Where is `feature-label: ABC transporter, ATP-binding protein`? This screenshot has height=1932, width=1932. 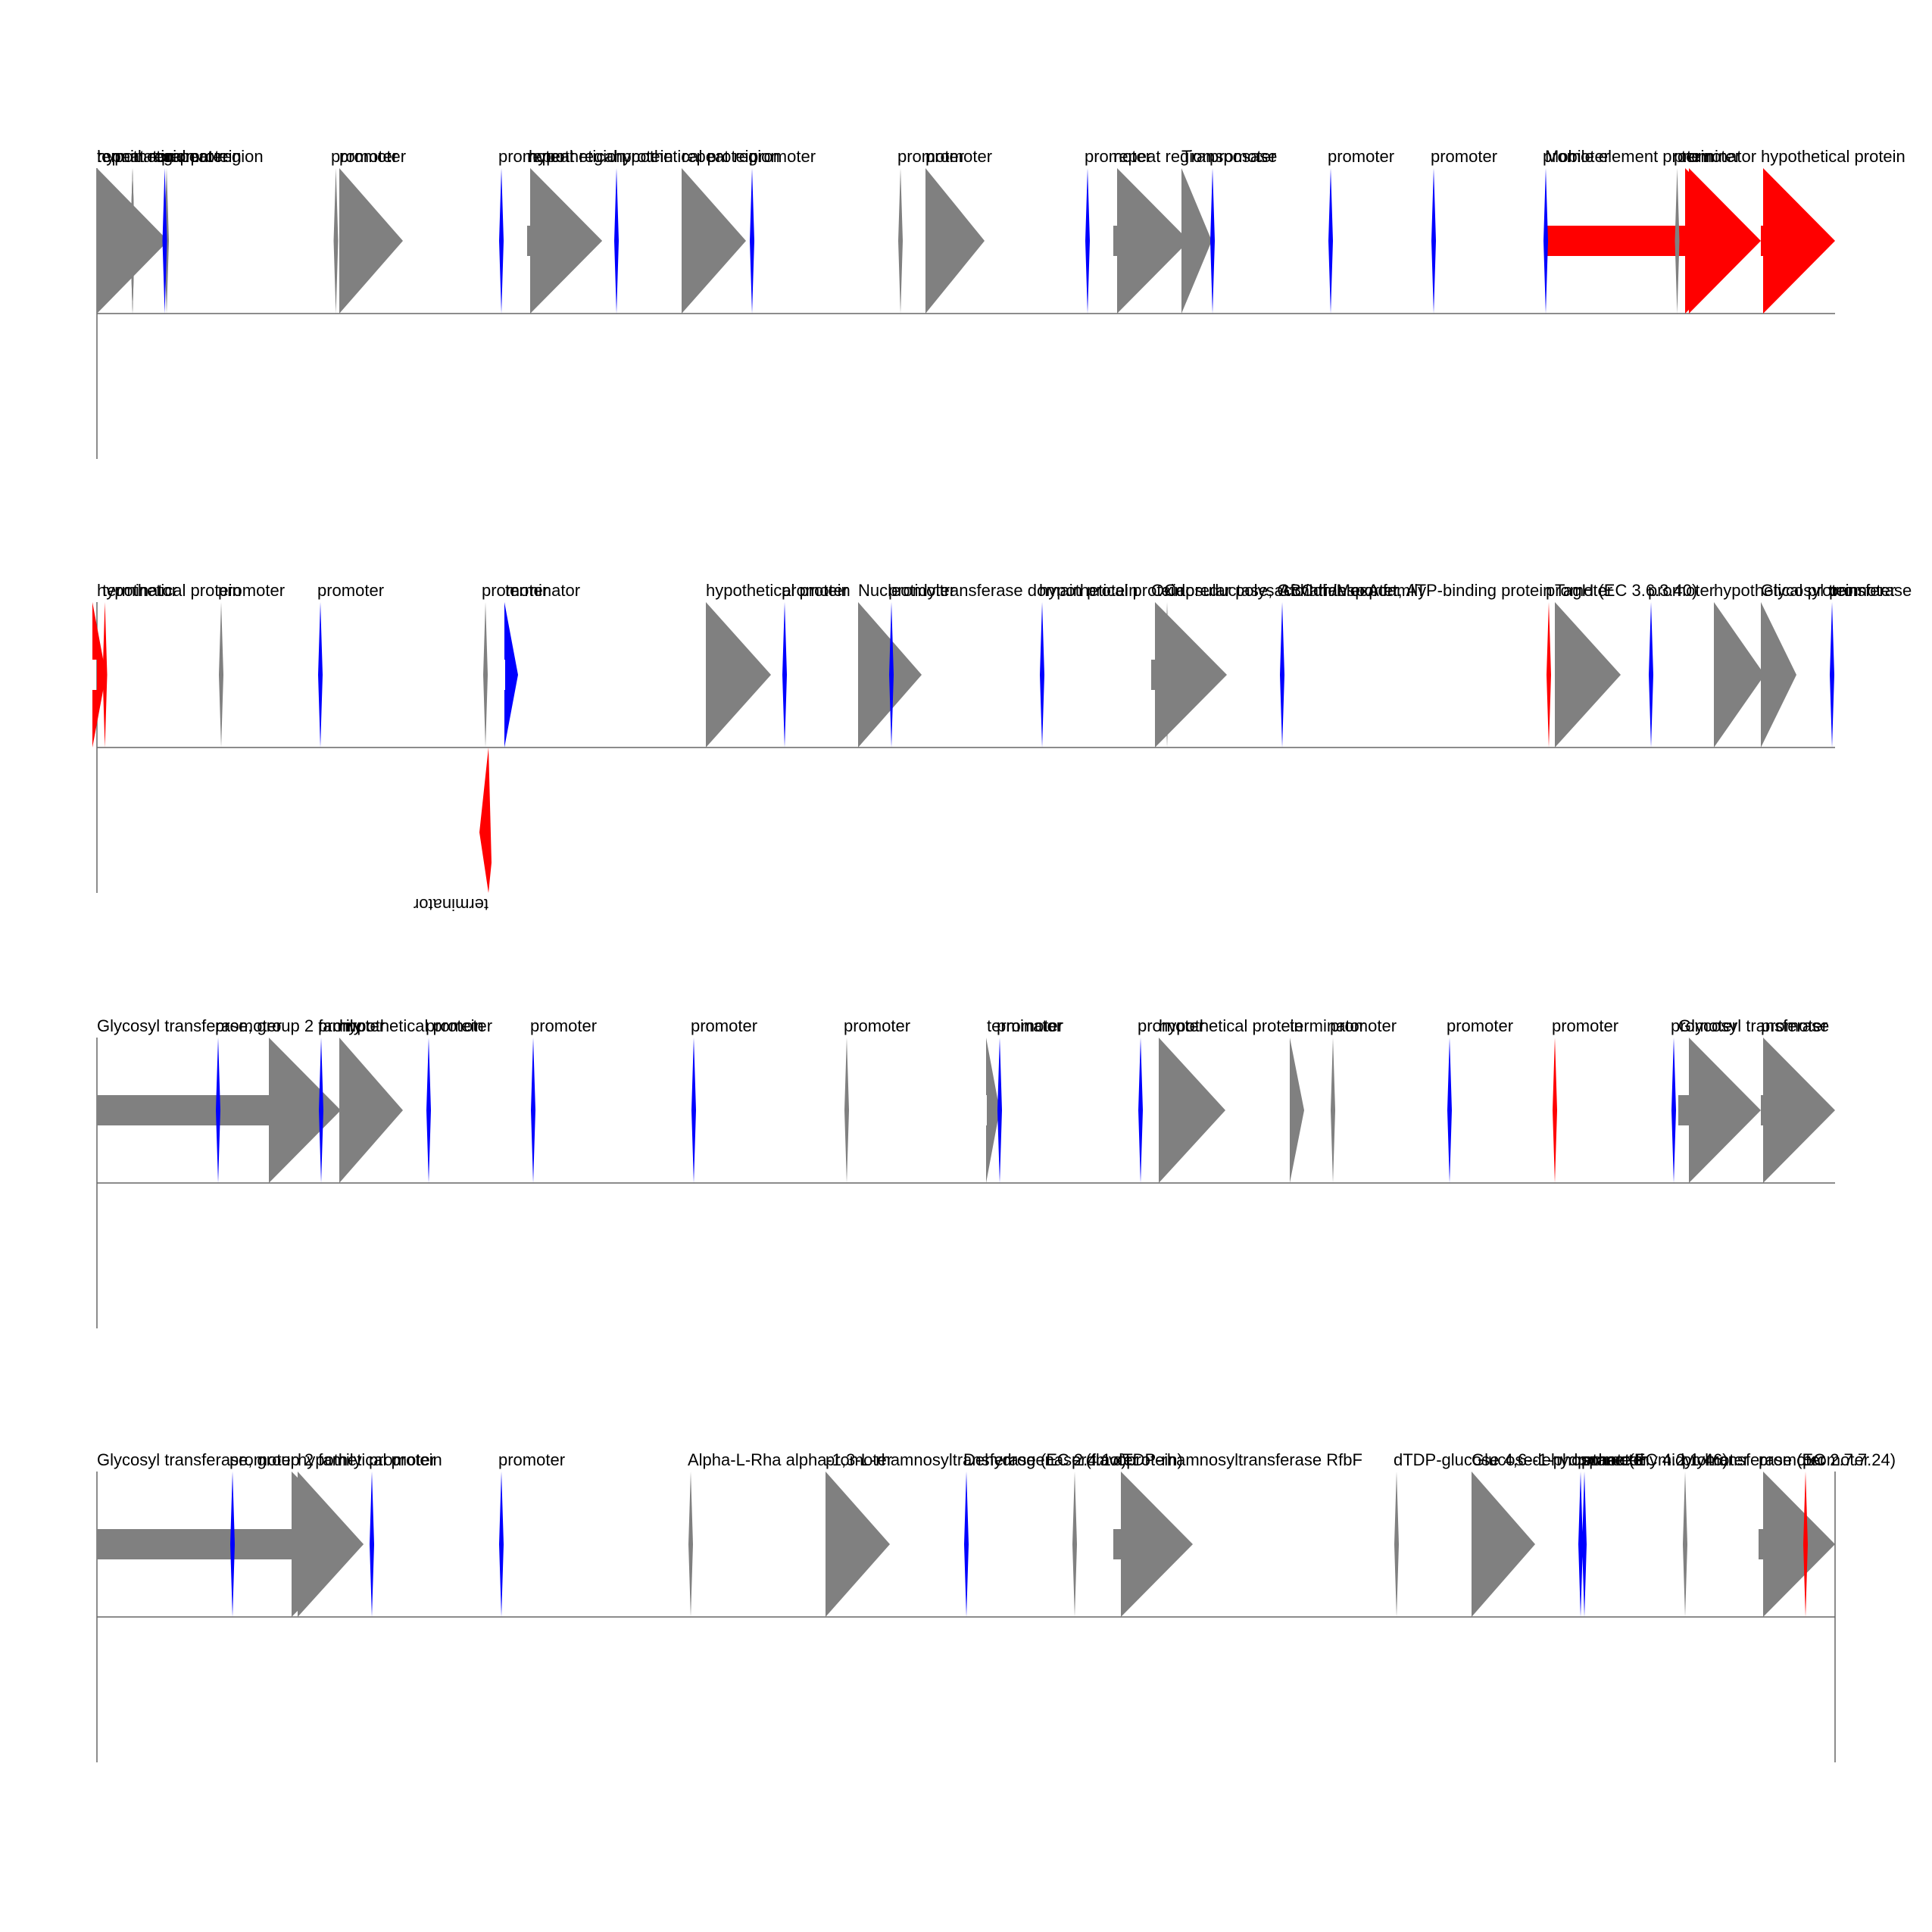 feature-label: ABC transporter, ATP-binding protein is located at coordinates (1415, 590).